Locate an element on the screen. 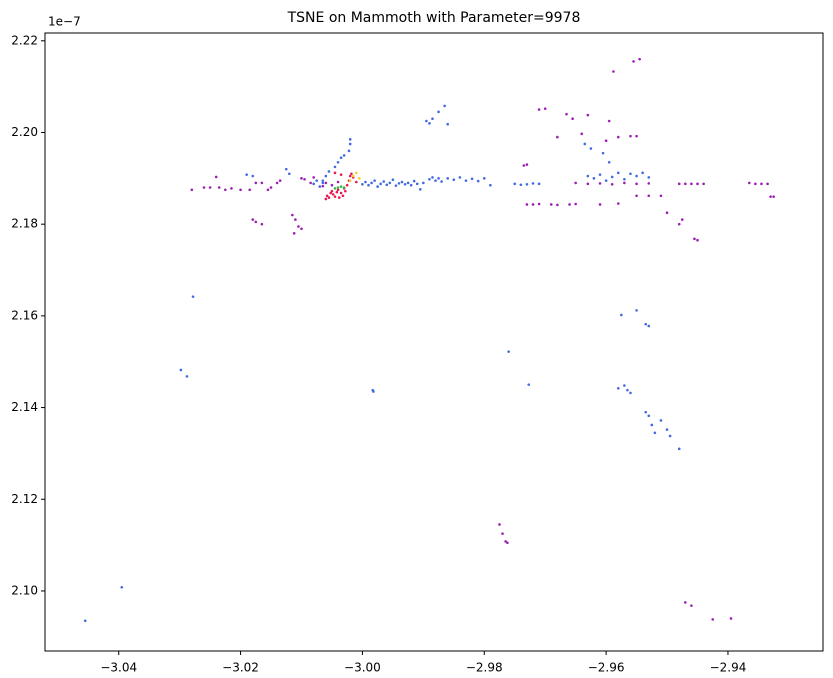  y-tick-label: 2.20 is located at coordinates (24, 132).